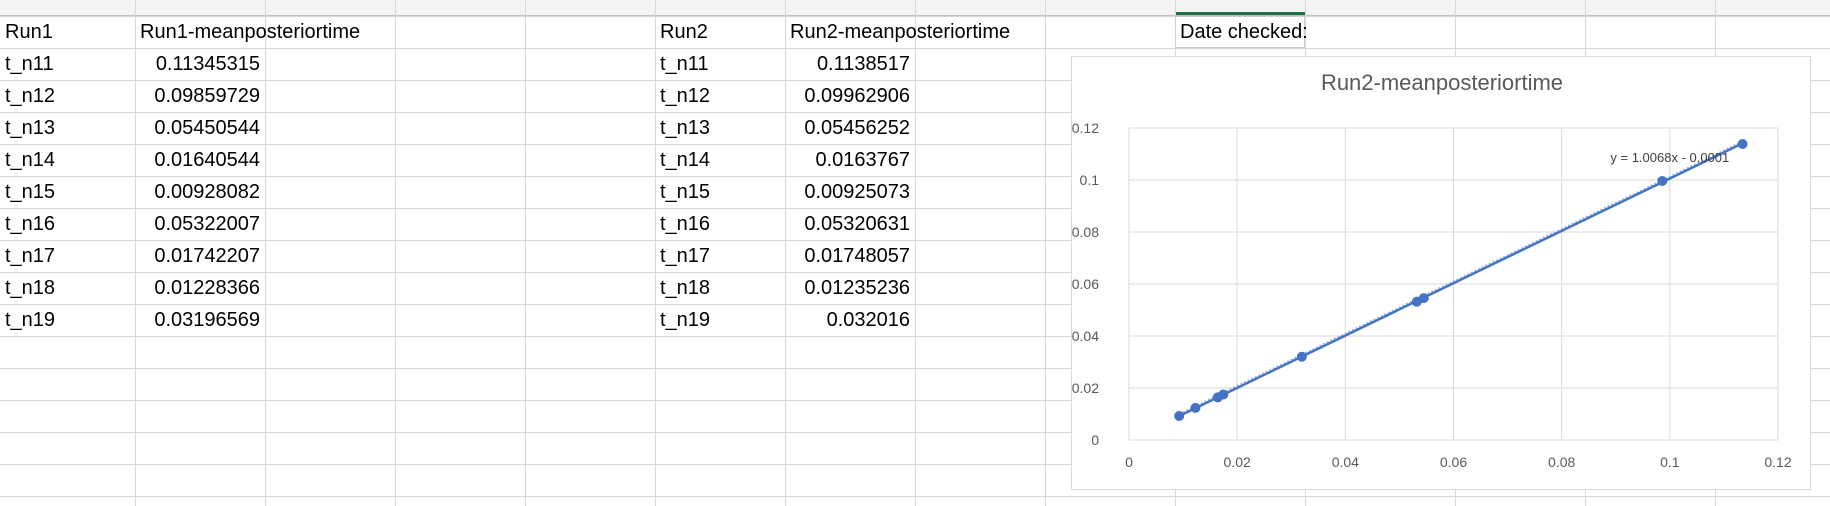 The image size is (1830, 506). Describe the element at coordinates (207, 288) in the screenshot. I see `run1-value-cell: 0.01228366` at that location.